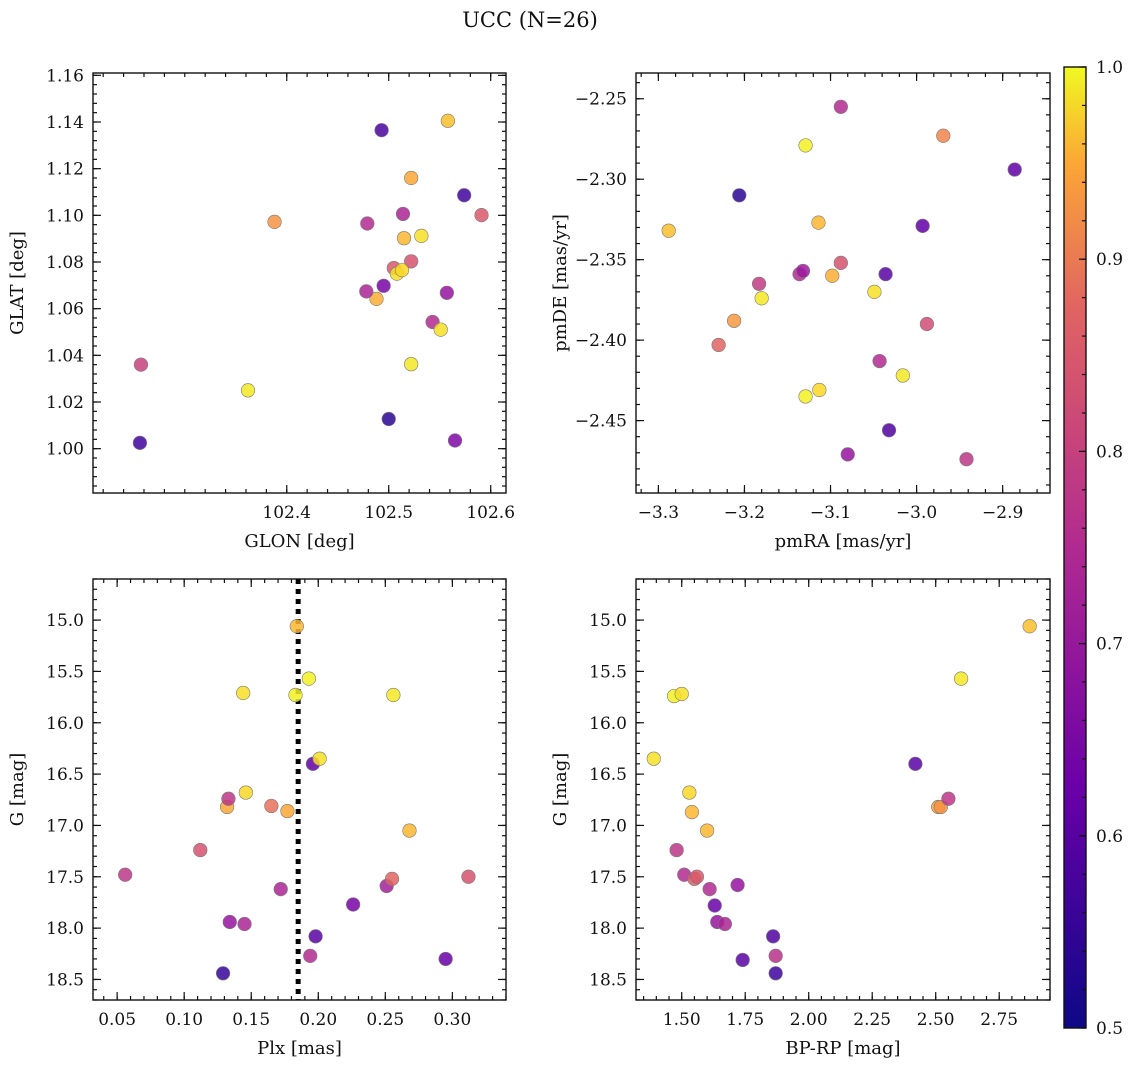 The width and height of the screenshot is (1135, 1067). Describe the element at coordinates (65, 216) in the screenshot. I see `y-tick-label: 1.10` at that location.